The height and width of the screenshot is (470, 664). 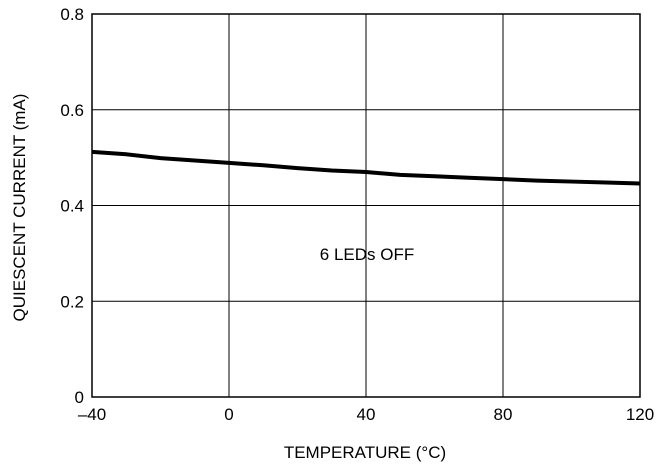 What do you see at coordinates (92, 414) in the screenshot?
I see `x-tick-label: –40` at bounding box center [92, 414].